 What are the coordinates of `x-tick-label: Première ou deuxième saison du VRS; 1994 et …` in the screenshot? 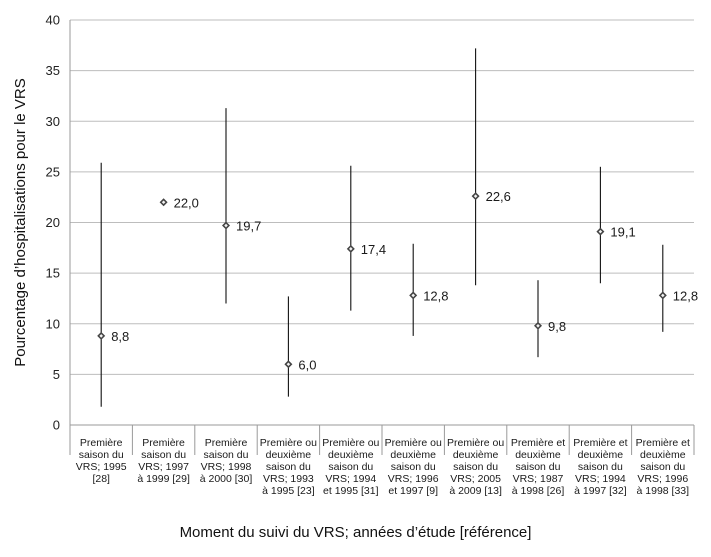 It's located at (351, 467).